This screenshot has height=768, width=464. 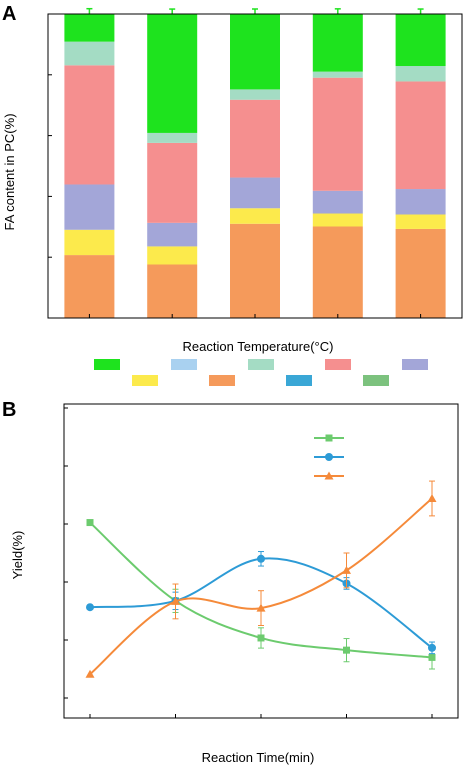 What do you see at coordinates (17, 555) in the screenshot?
I see `y-axis-label: Yield(%)` at bounding box center [17, 555].